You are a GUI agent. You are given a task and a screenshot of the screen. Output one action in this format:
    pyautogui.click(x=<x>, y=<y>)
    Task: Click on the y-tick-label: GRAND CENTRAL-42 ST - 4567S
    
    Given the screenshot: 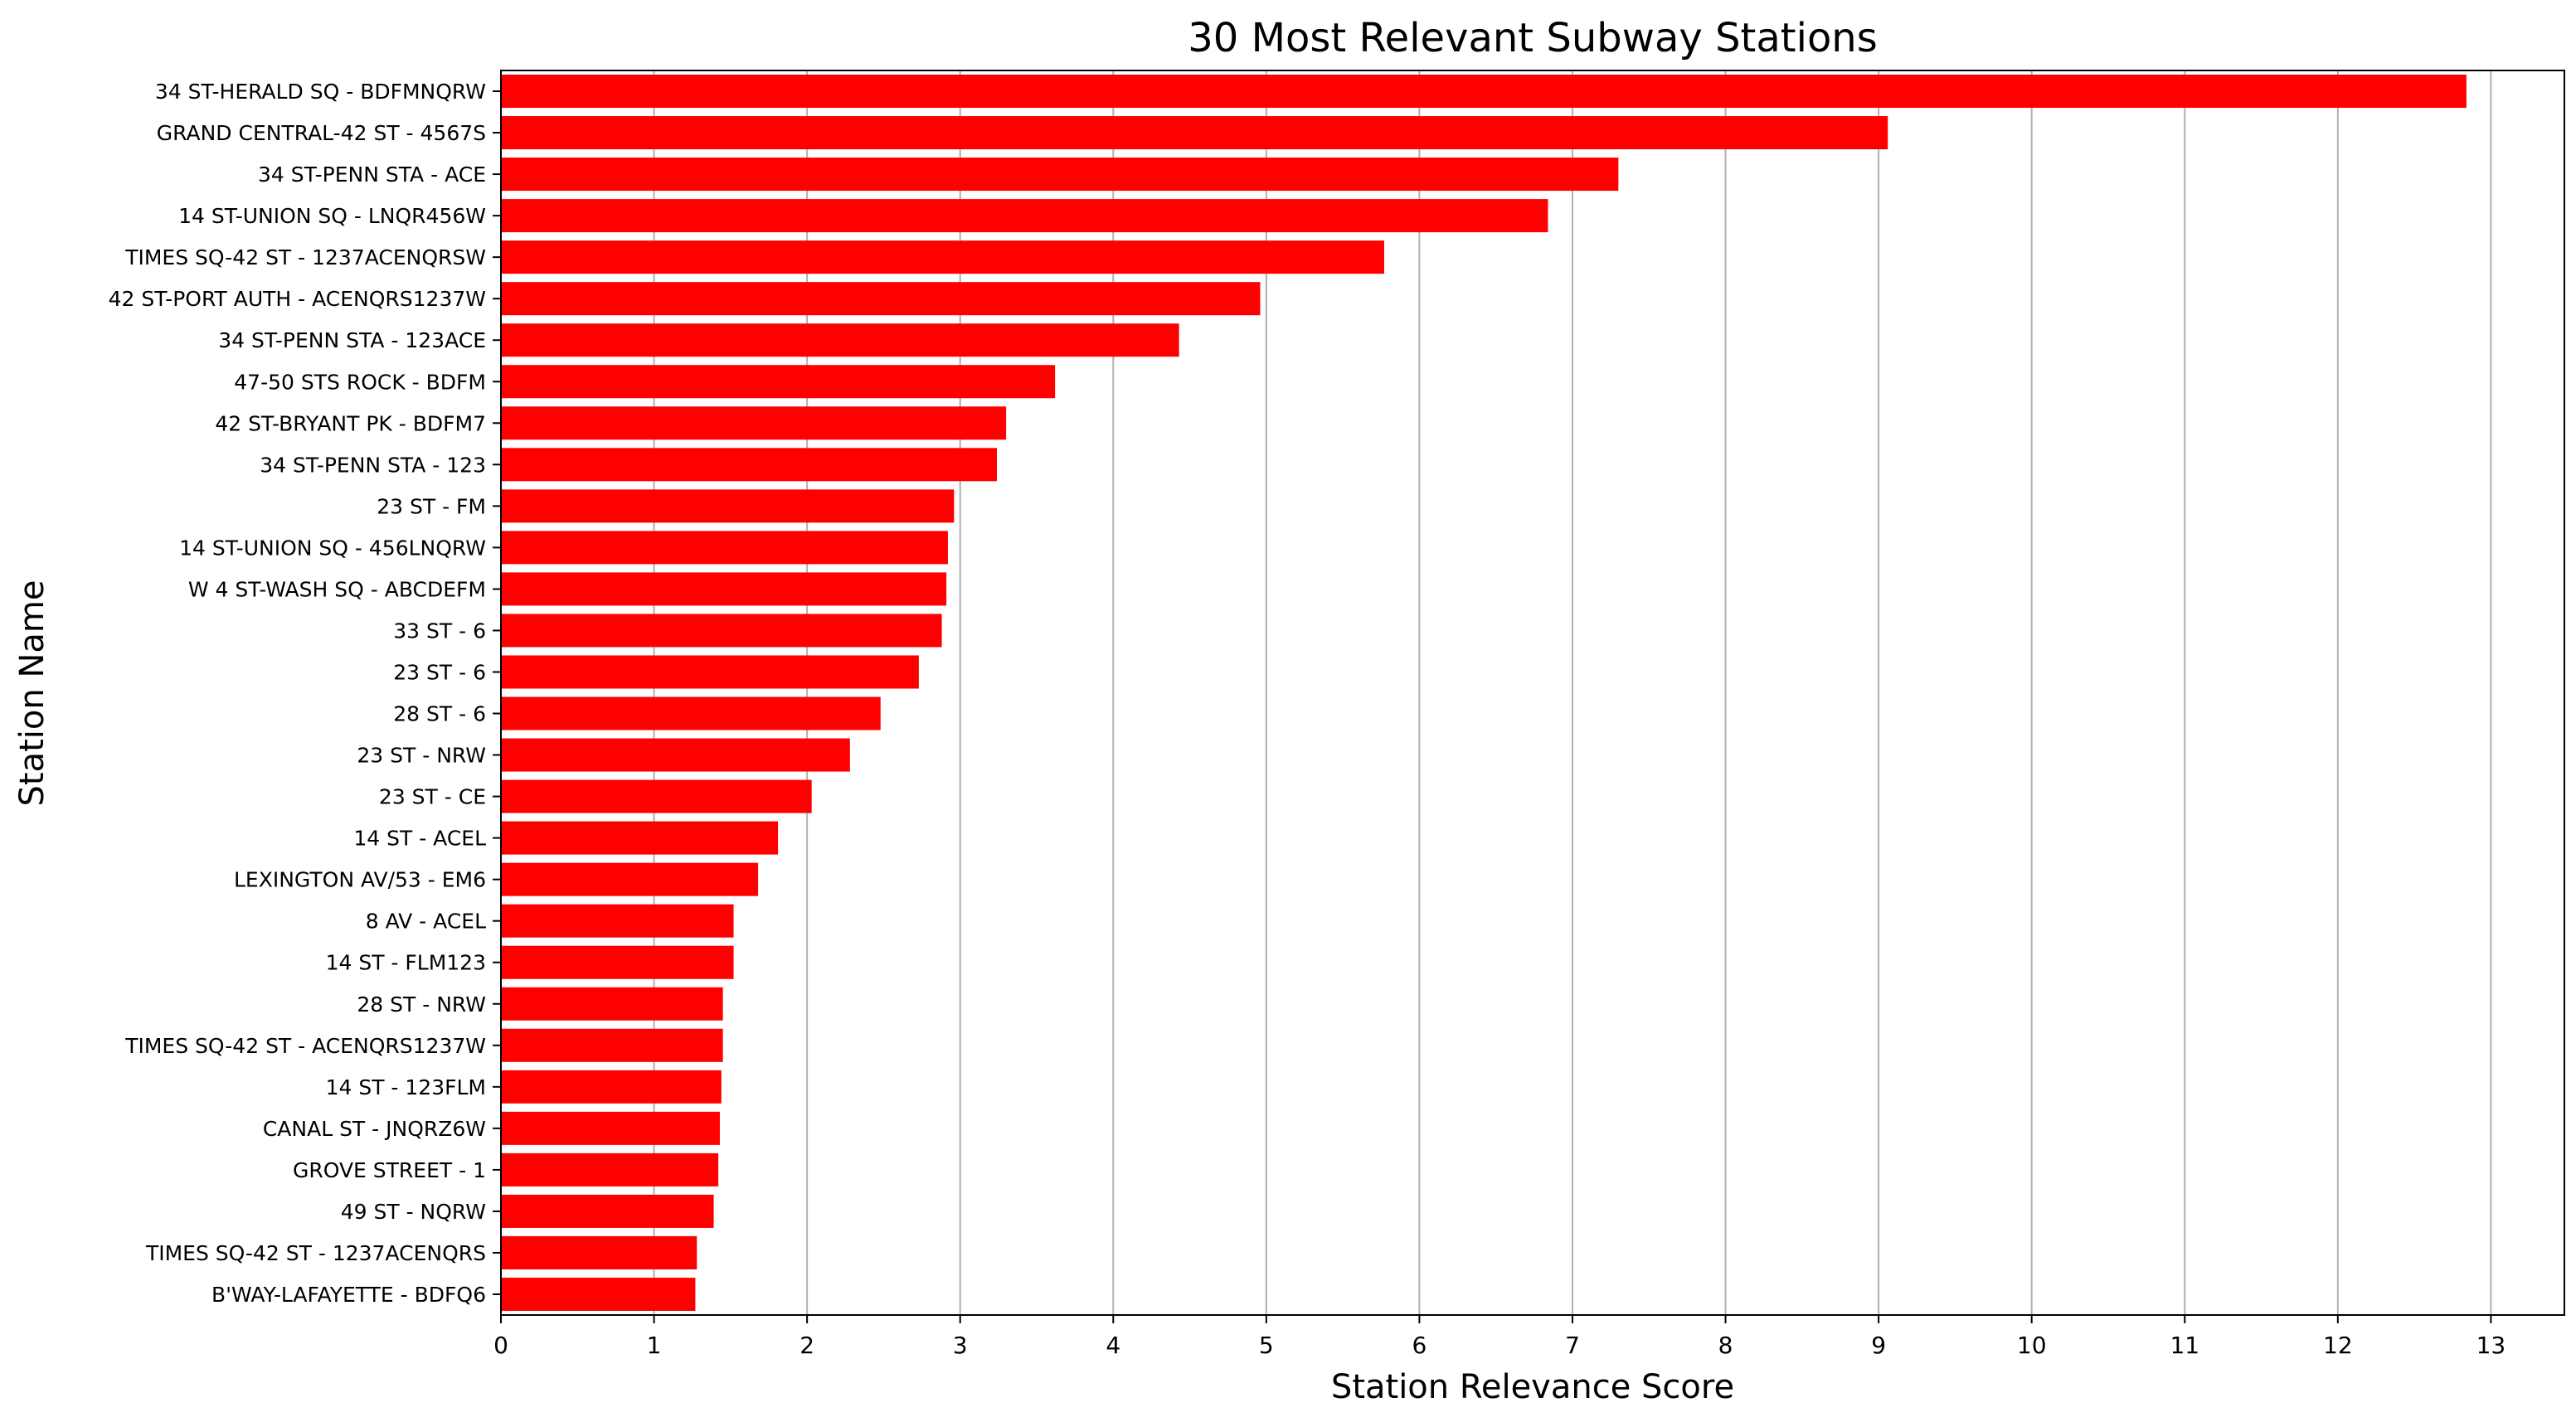 What is the action you would take?
    pyautogui.click(x=322, y=133)
    